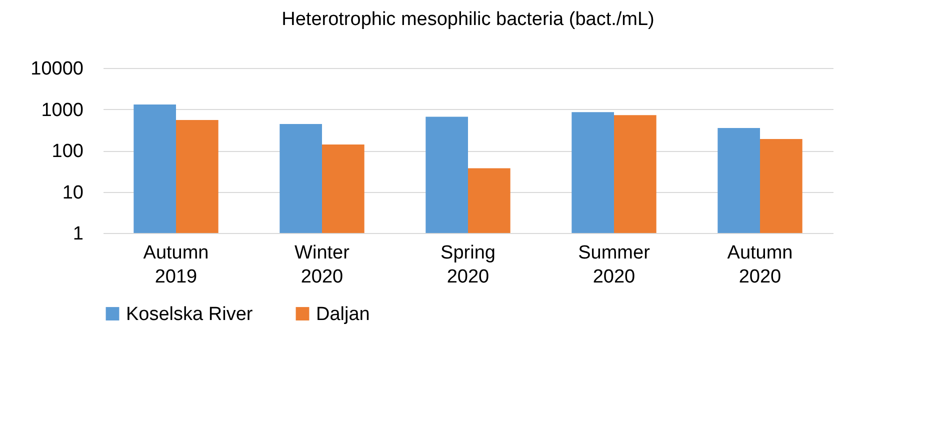 This screenshot has width=945, height=428. I want to click on x-tick-label: Spring 2020, so click(468, 265).